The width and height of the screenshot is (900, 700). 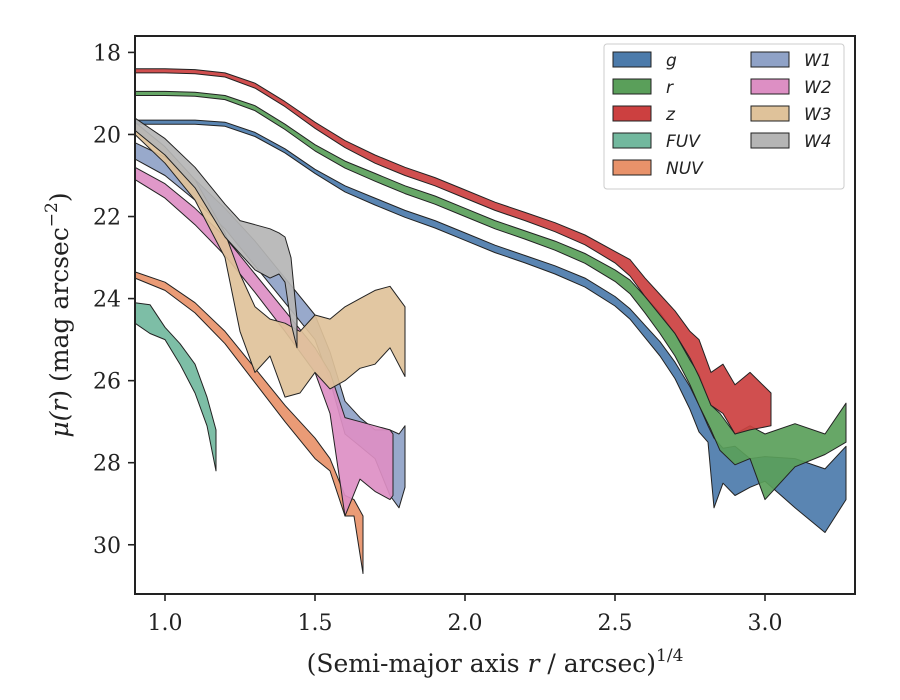 What do you see at coordinates (107, 382) in the screenshot?
I see `y-tick-label: 26` at bounding box center [107, 382].